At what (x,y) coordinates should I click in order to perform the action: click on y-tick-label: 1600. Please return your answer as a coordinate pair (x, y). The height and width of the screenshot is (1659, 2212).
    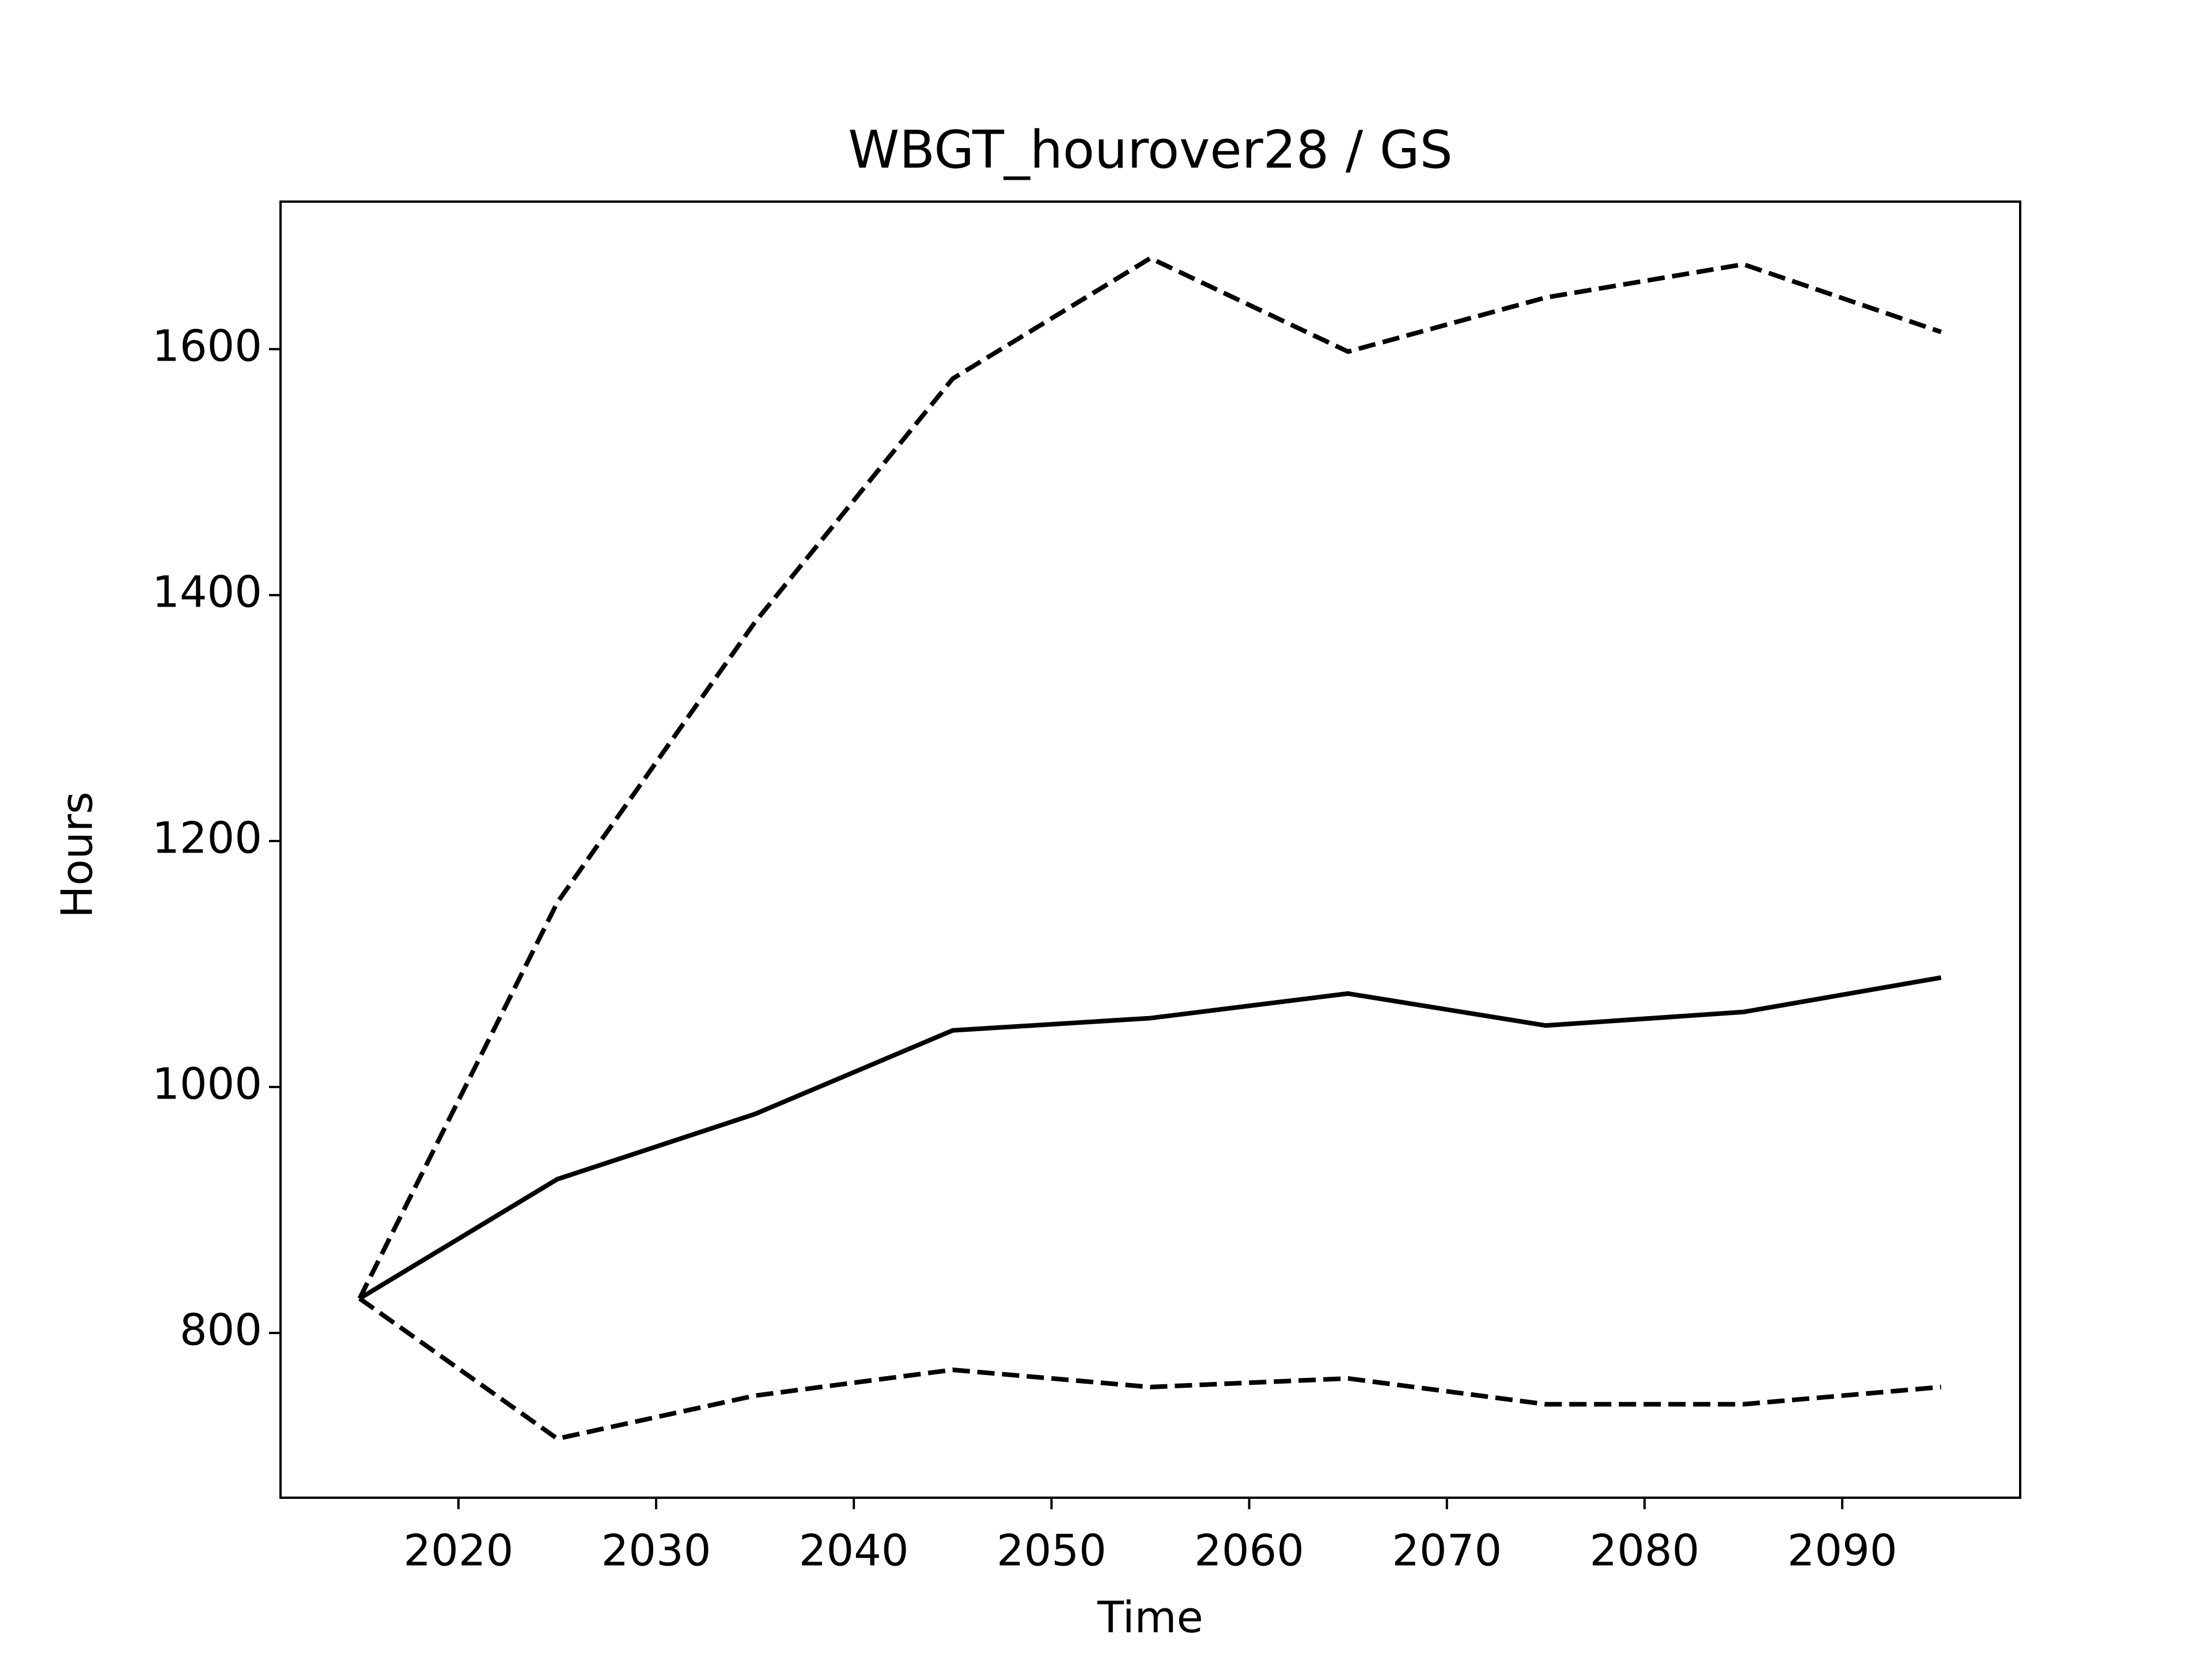
    Looking at the image, I should click on (207, 346).